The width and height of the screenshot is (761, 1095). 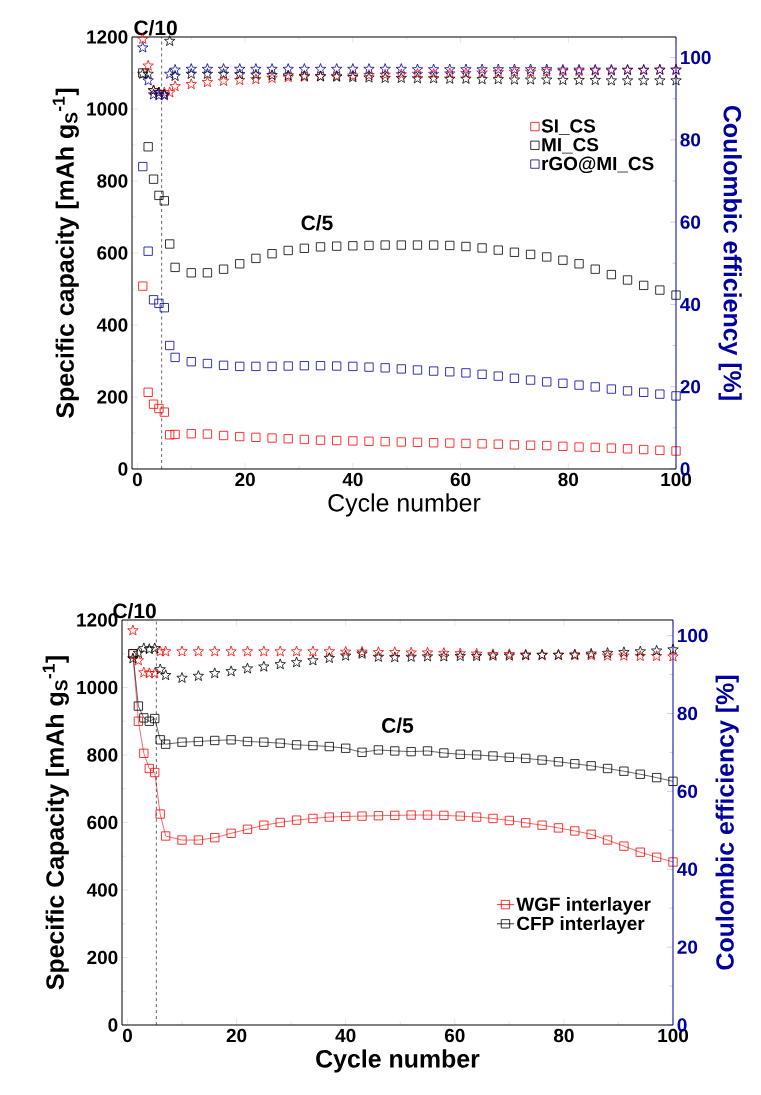 I want to click on x-tick-label: 0, so click(x=137, y=479).